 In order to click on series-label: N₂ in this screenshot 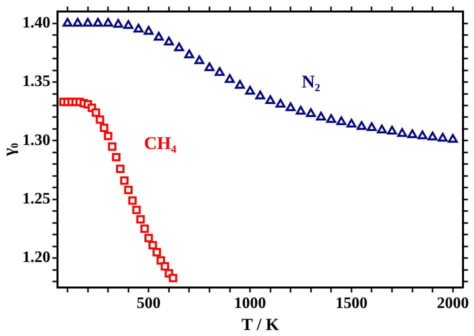, I will do `click(311, 81)`.